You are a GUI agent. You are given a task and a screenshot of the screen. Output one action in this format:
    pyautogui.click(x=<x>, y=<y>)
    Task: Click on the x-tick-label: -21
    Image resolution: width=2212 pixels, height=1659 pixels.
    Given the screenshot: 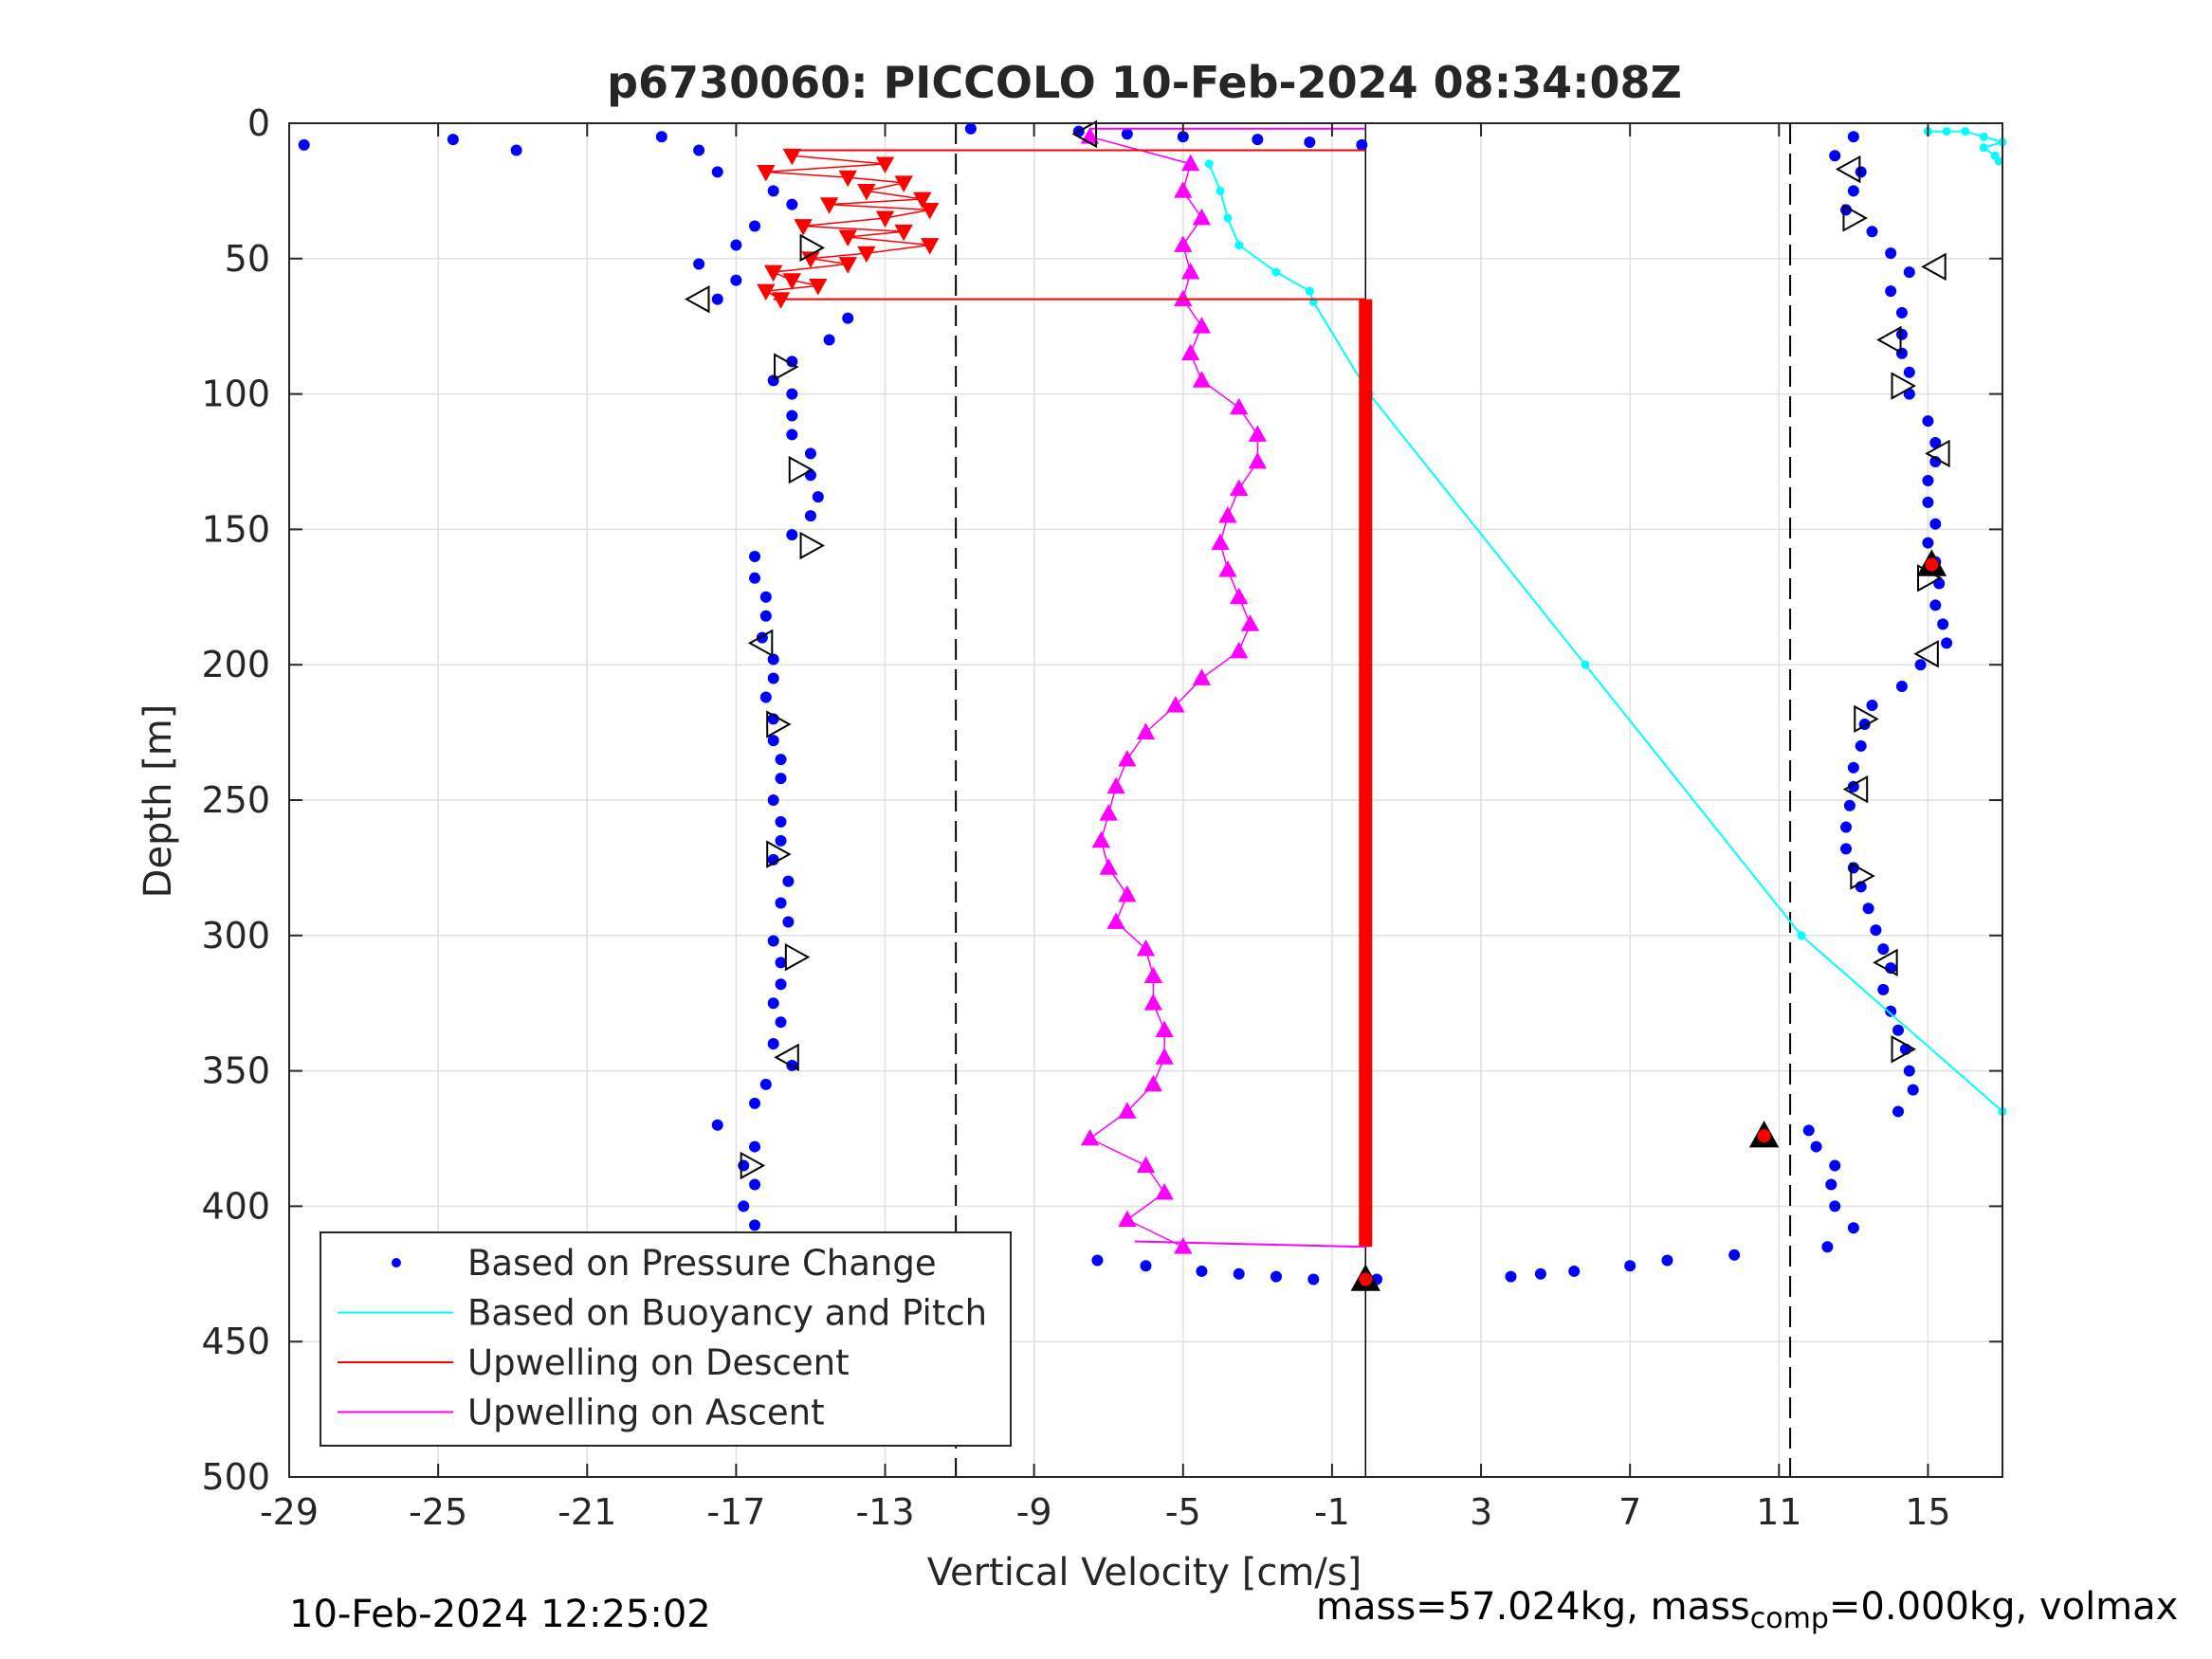 What is the action you would take?
    pyautogui.click(x=587, y=1512)
    